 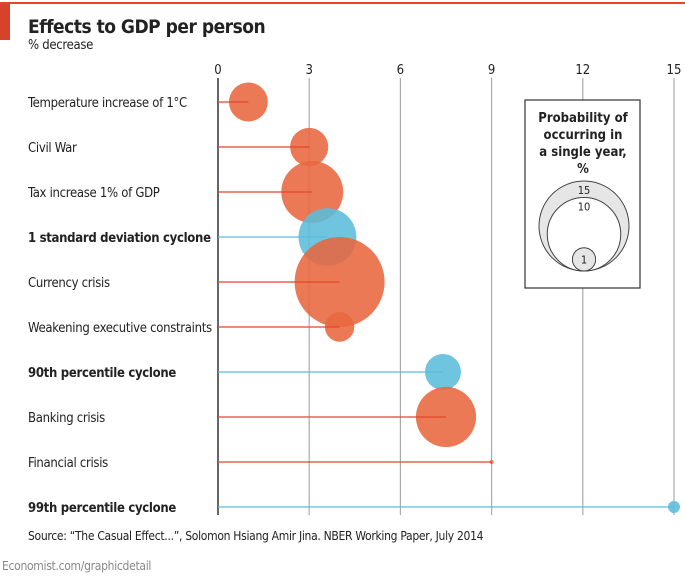 What do you see at coordinates (77, 566) in the screenshot?
I see `footer-link: Economist.com/graphicdetail` at bounding box center [77, 566].